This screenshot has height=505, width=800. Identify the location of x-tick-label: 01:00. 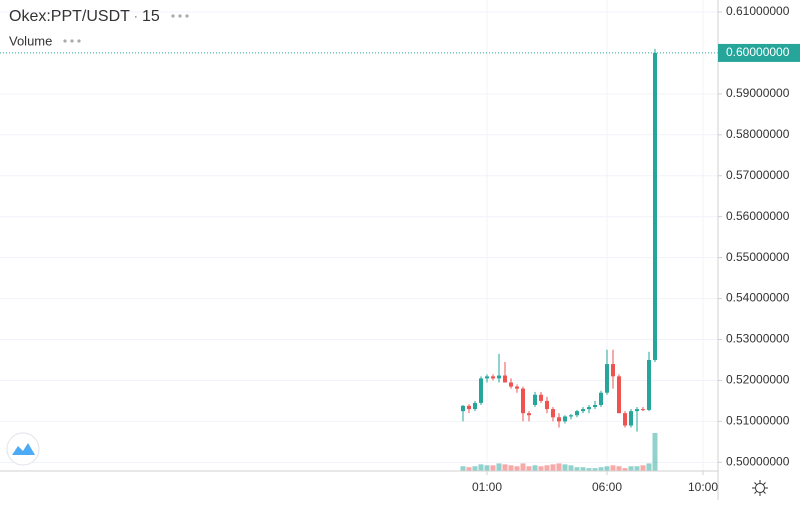
(487, 487).